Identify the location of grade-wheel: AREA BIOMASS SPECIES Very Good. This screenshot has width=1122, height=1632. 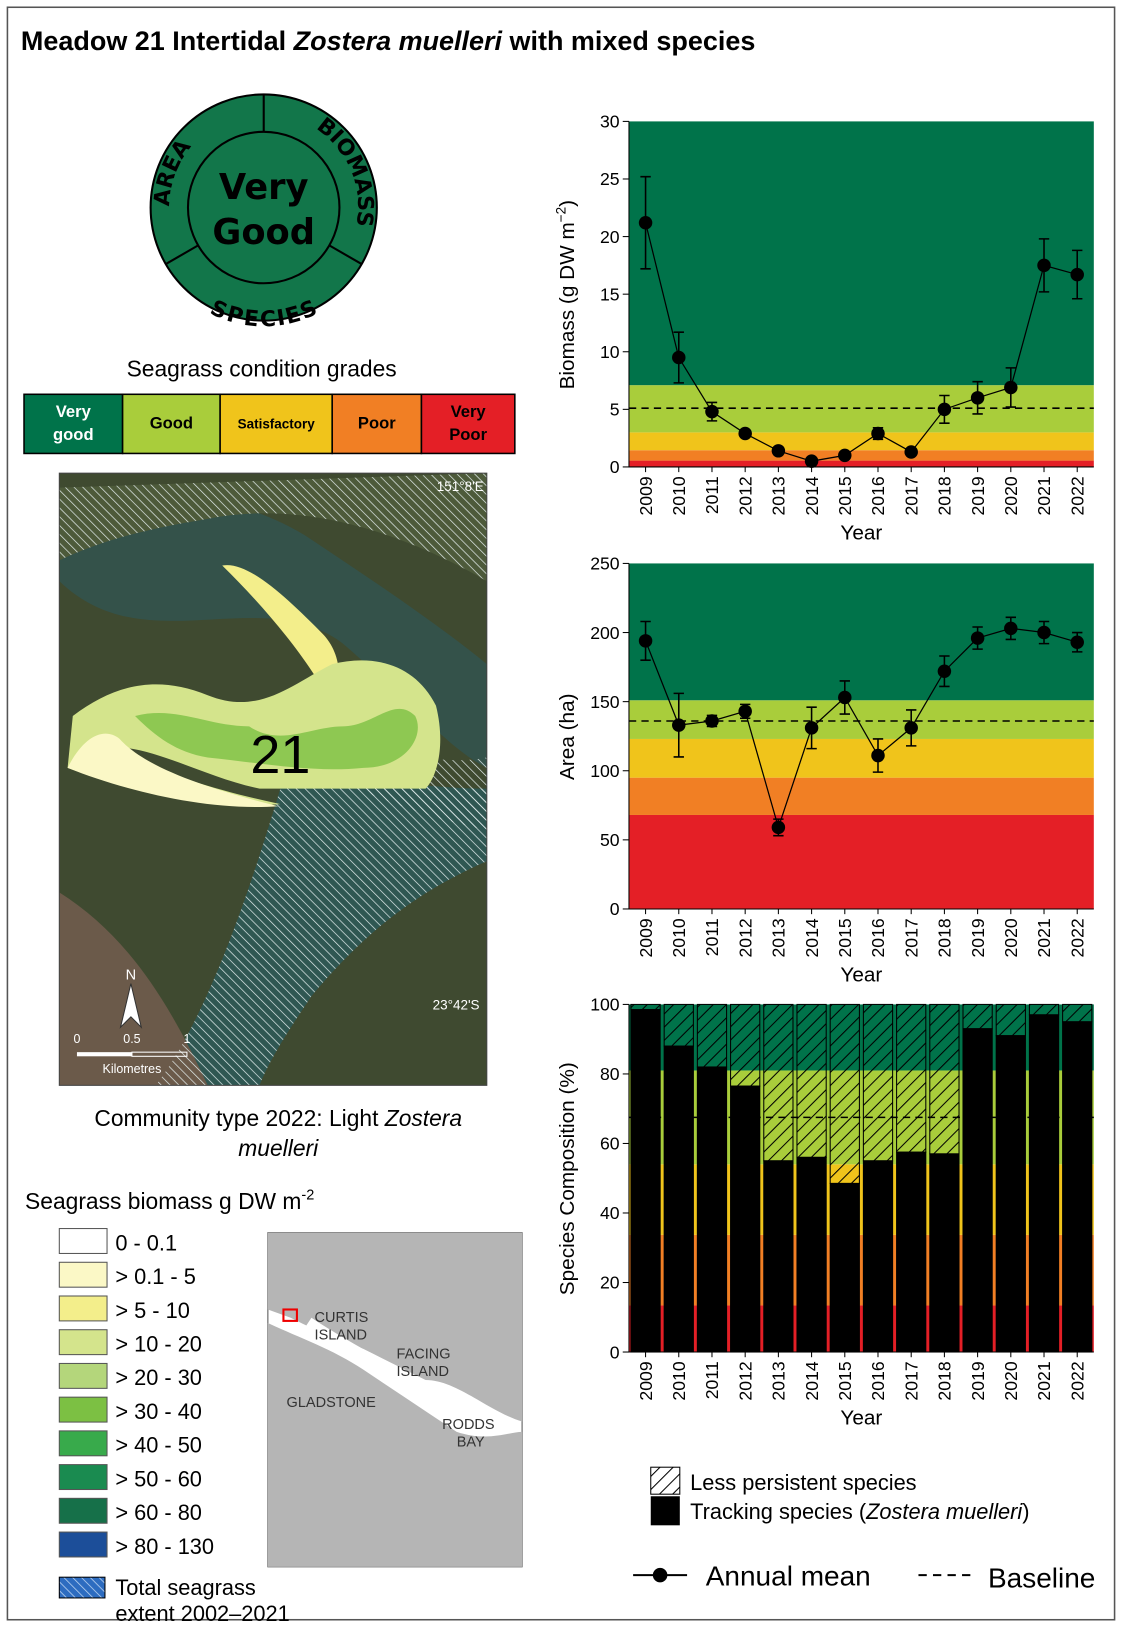
(263, 213).